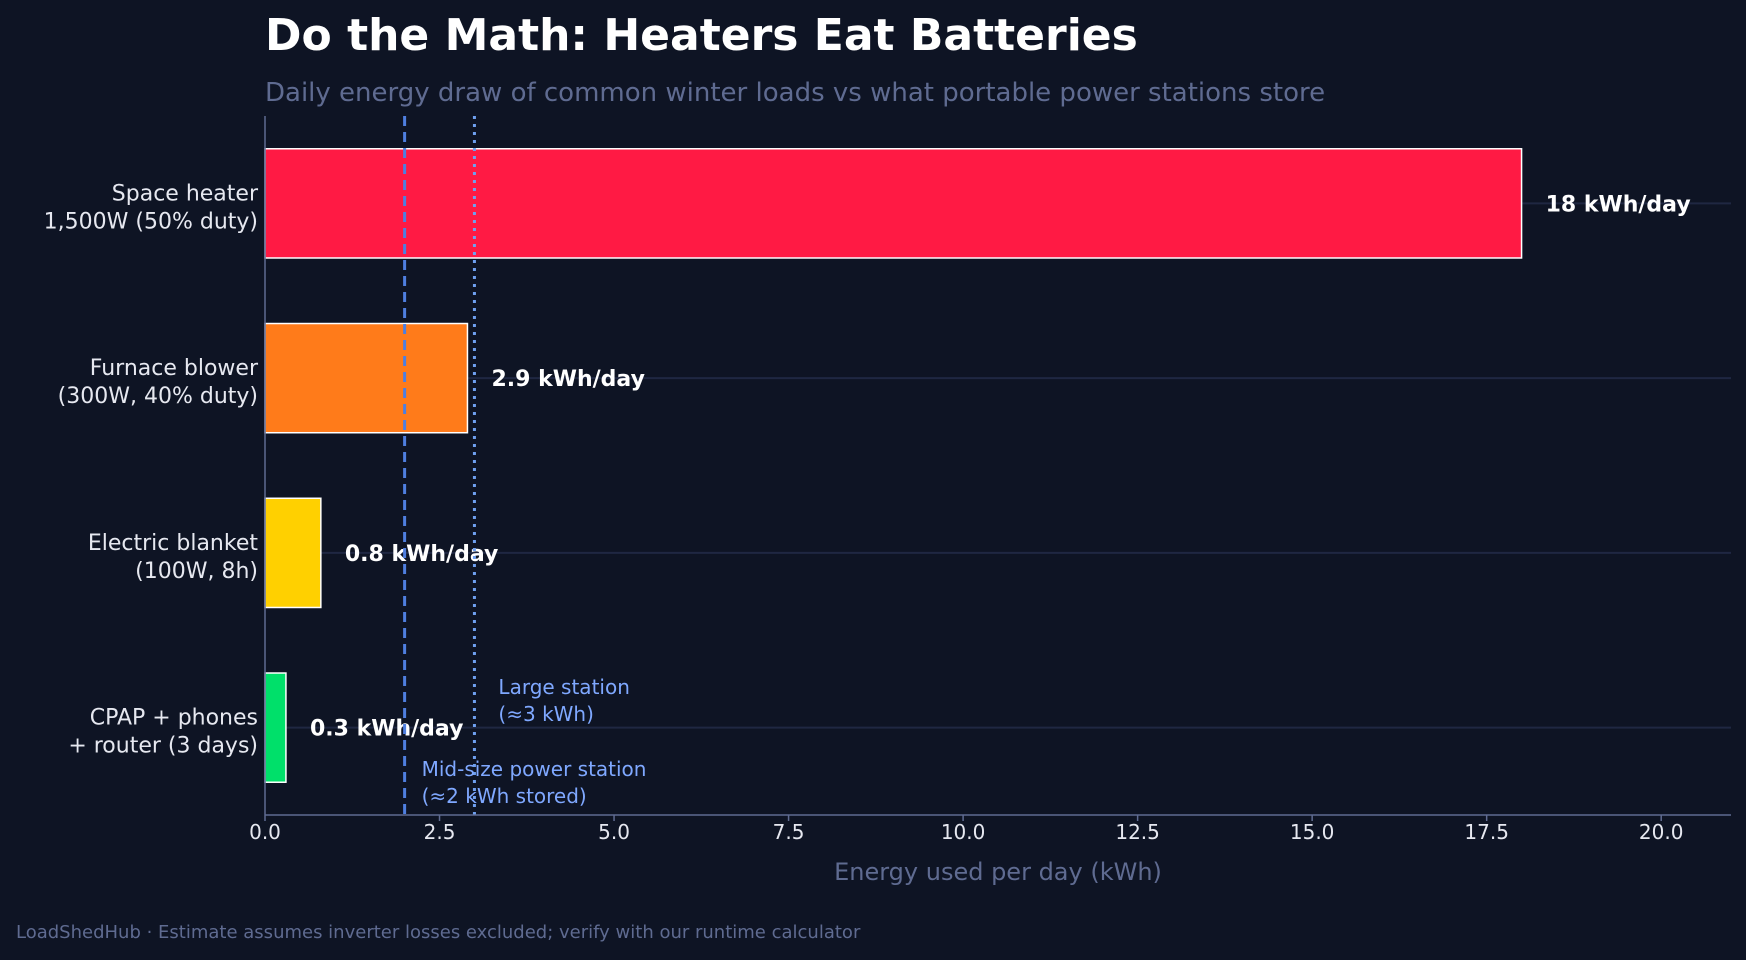 This screenshot has height=960, width=1746. Describe the element at coordinates (701, 35) in the screenshot. I see `chart-title: Do the Math: Heaters Eat Batteries` at that location.